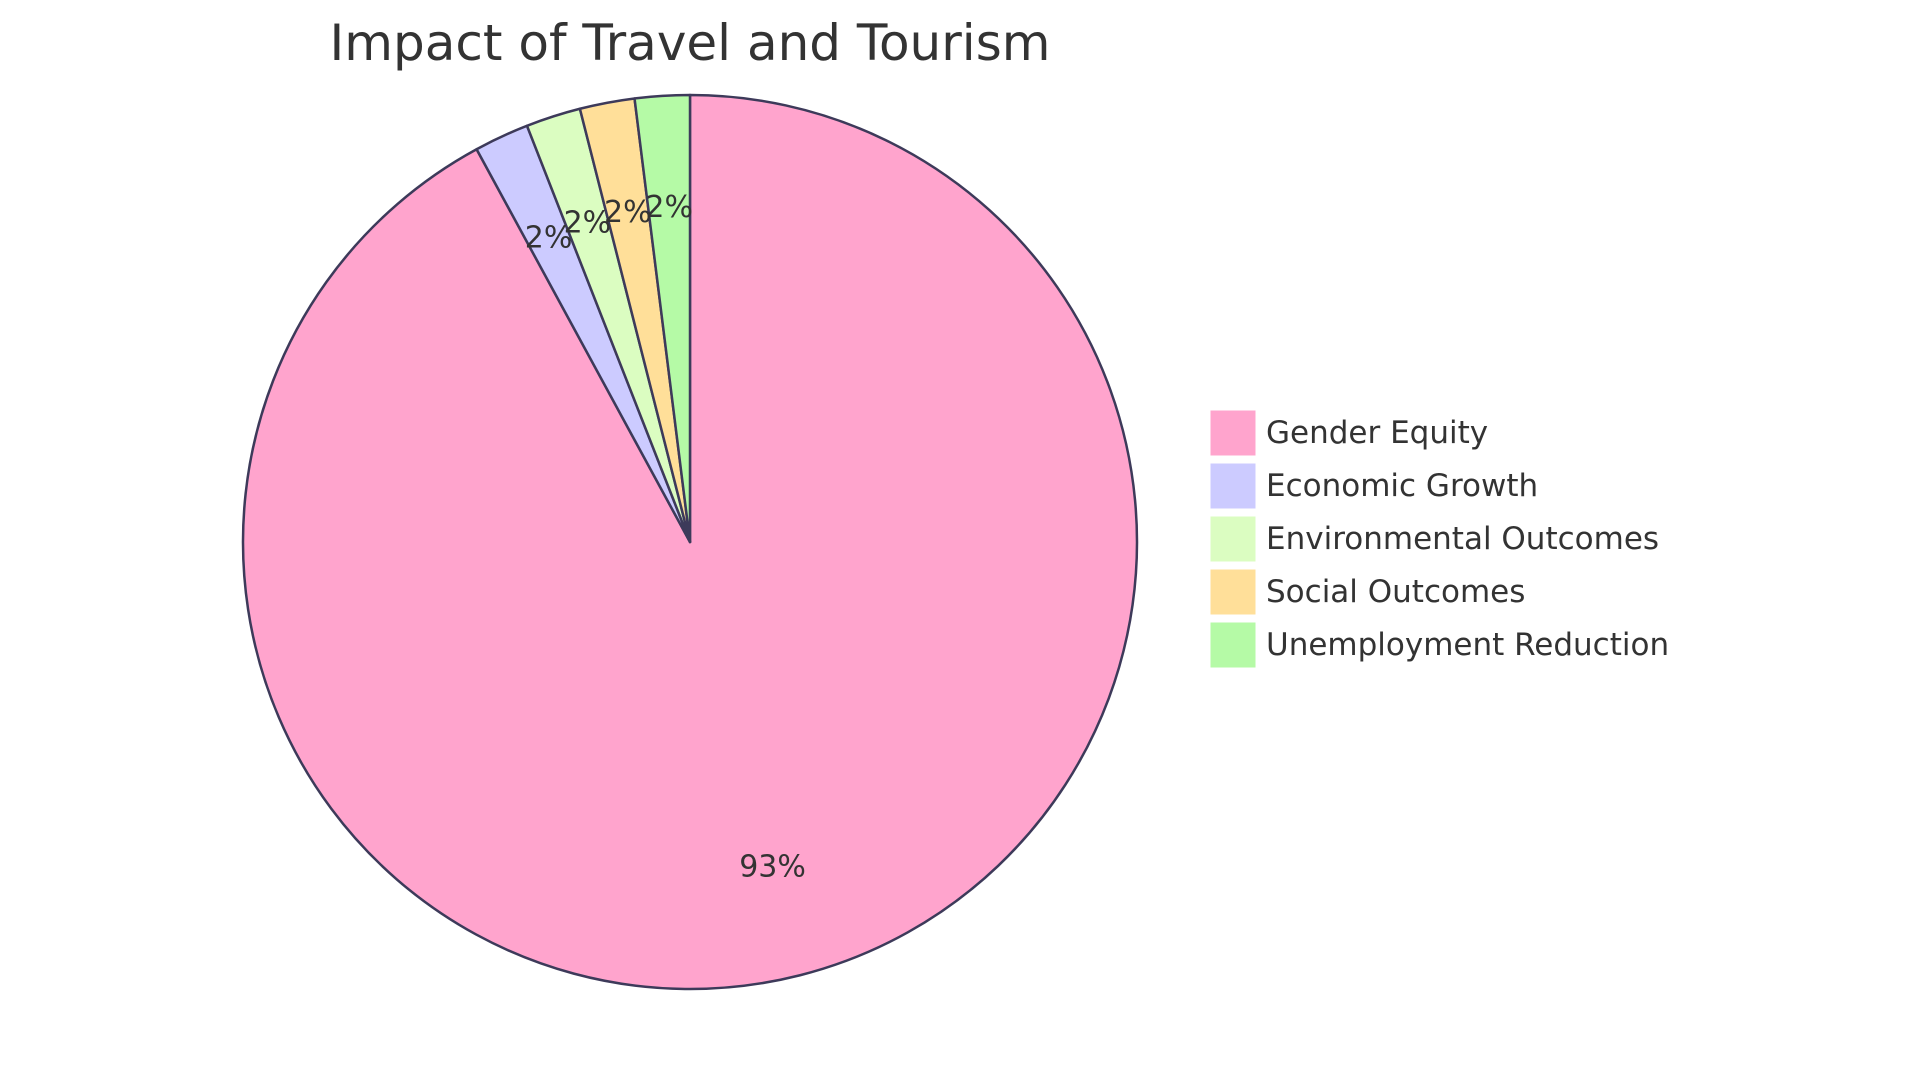 The image size is (1920, 1080). Describe the element at coordinates (690, 43) in the screenshot. I see `chart-title: Impact of Travel and Tourism` at that location.